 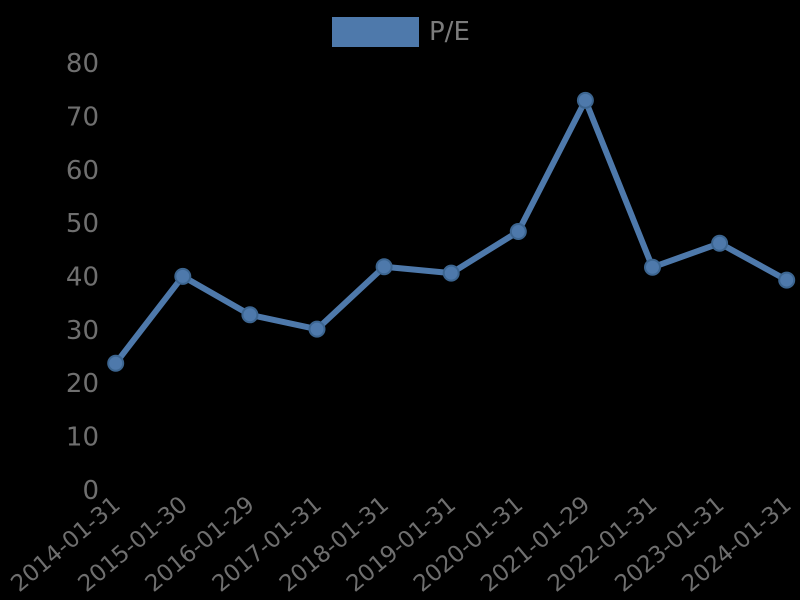 I want to click on y-axis-tick-label: 10, so click(x=82, y=437).